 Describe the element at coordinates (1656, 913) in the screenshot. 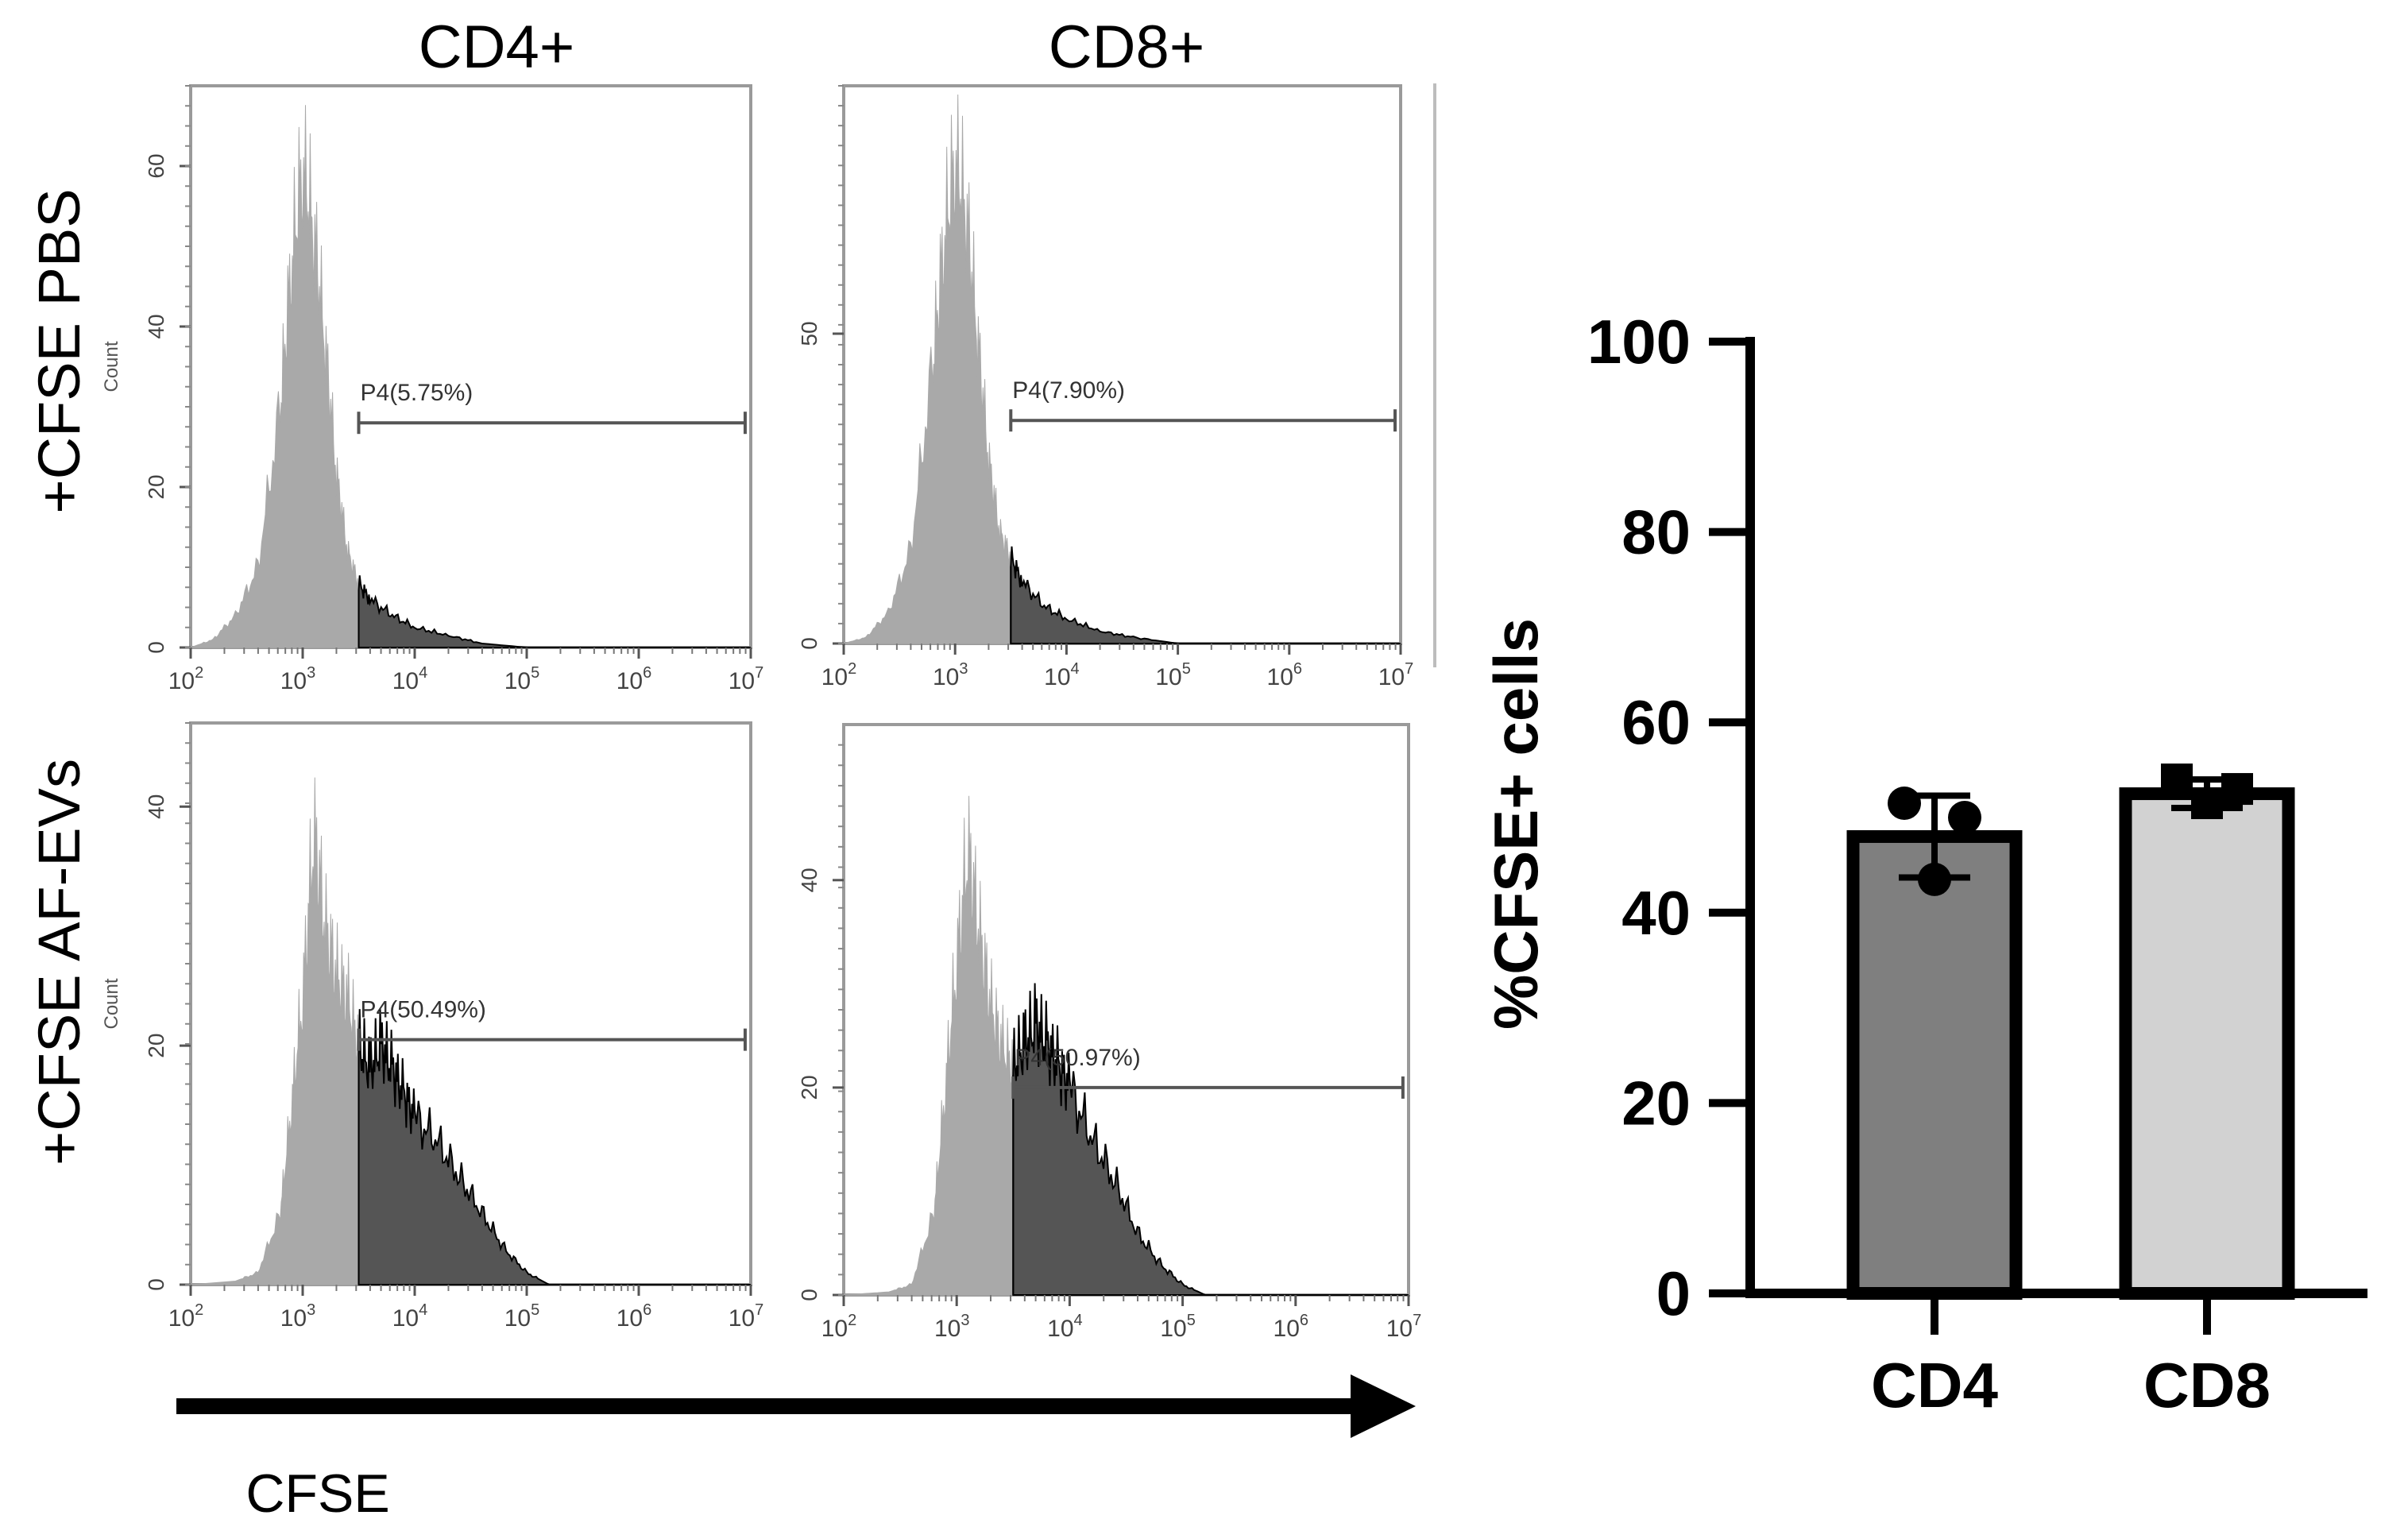

I see `bar-y-tick-label: 40` at that location.